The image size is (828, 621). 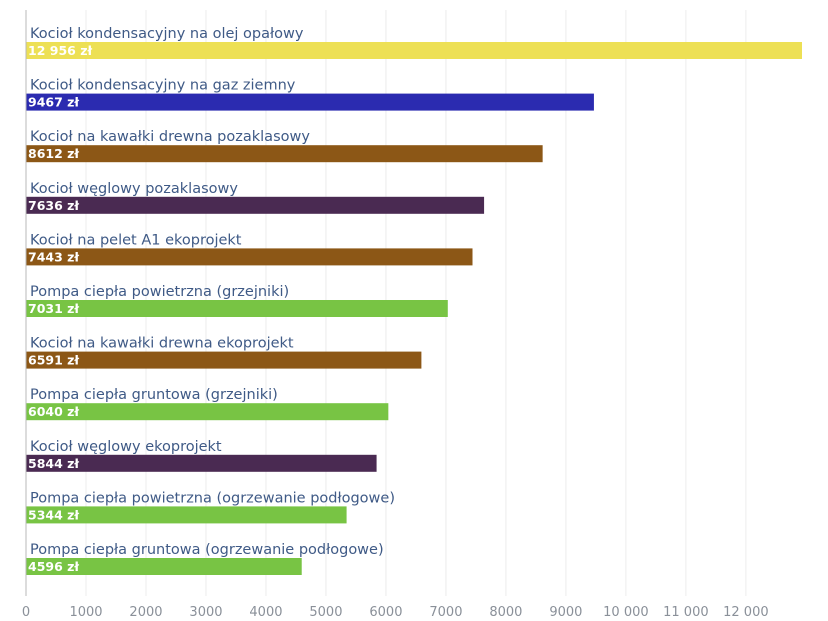 What do you see at coordinates (686, 612) in the screenshot?
I see `x-tick-label: 11 000` at bounding box center [686, 612].